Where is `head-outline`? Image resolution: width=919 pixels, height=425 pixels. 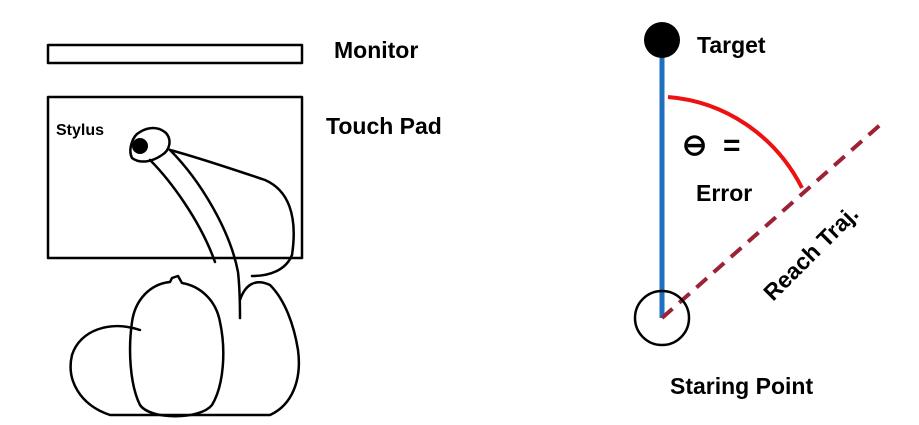
head-outline is located at coordinates (176, 346).